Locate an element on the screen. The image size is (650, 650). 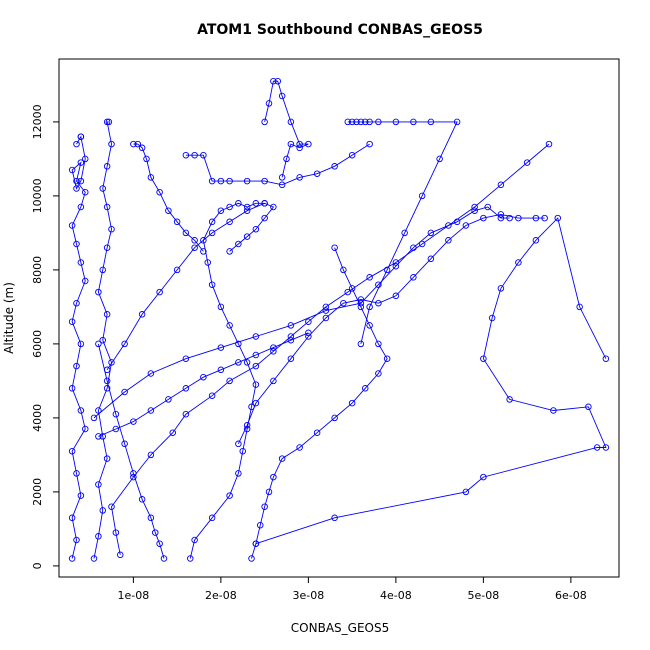
x-tick-label: 3e-08 is located at coordinates (309, 595).